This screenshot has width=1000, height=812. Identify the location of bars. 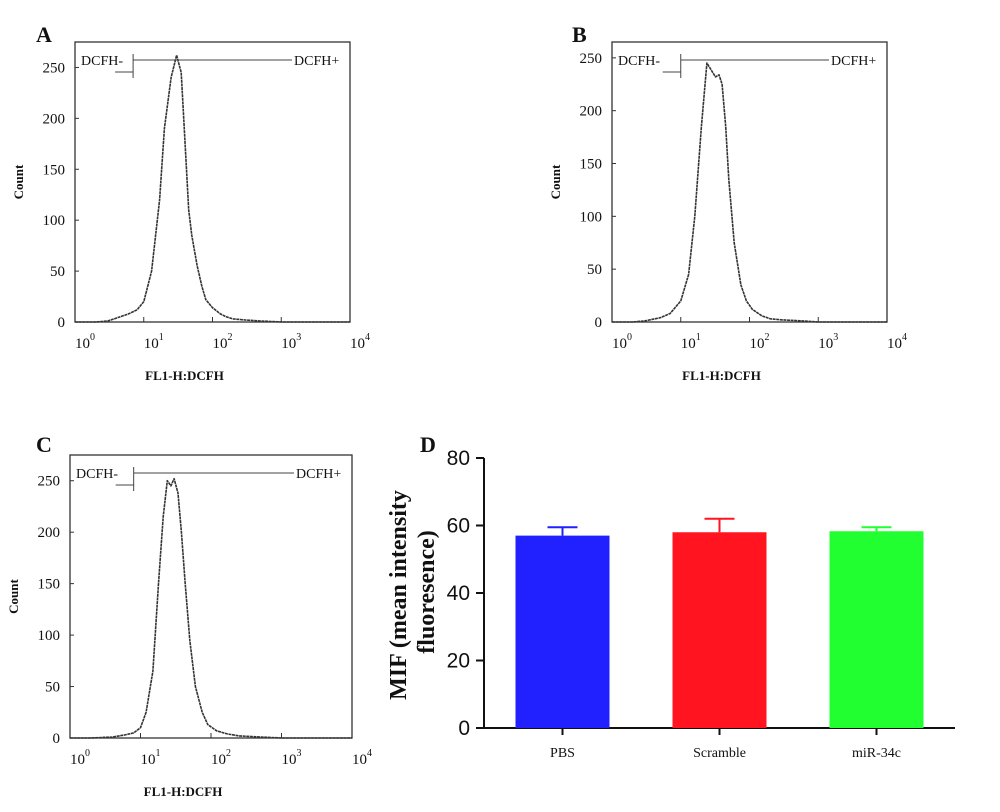
(719, 622).